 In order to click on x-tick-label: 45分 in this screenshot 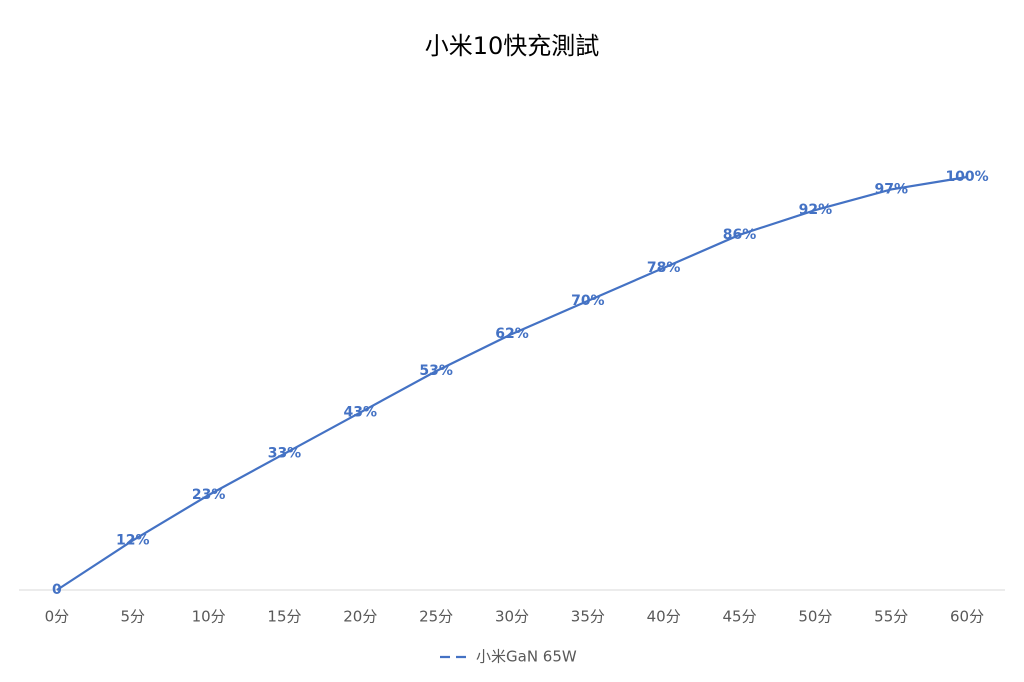, I will do `click(739, 617)`.